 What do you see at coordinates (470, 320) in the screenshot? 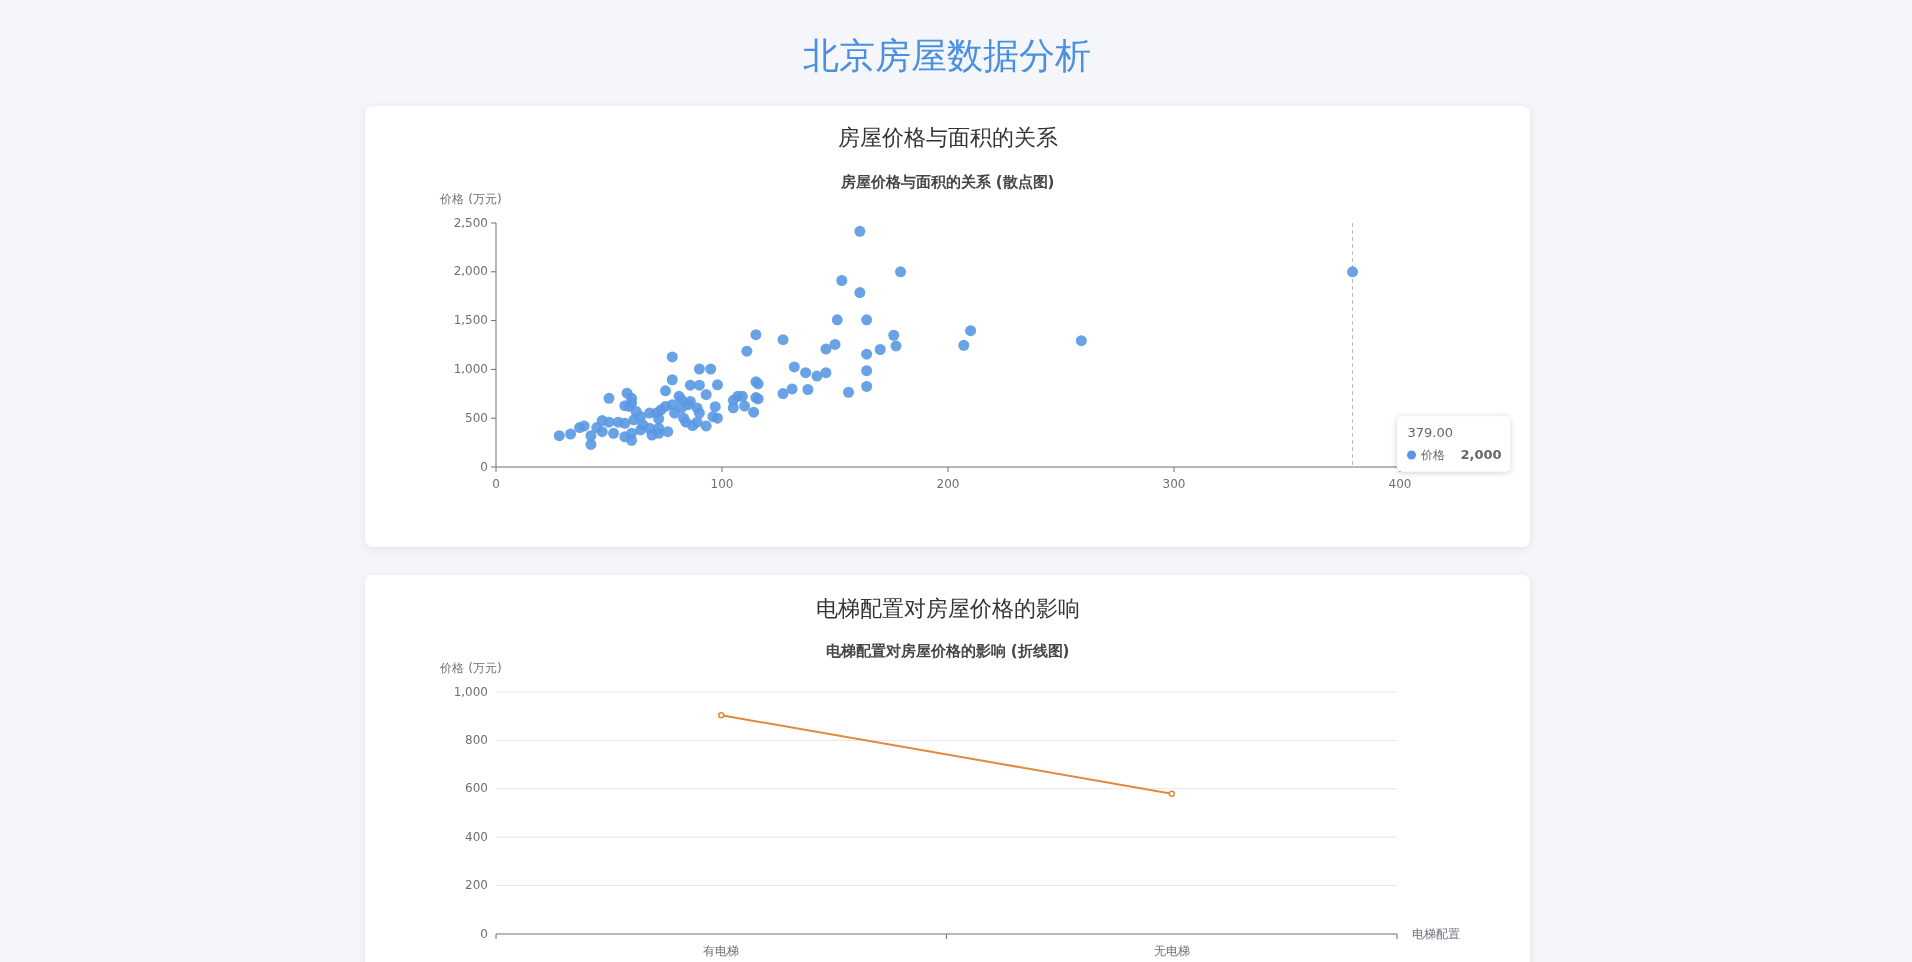
I see `y-tick-label: 1,500` at bounding box center [470, 320].